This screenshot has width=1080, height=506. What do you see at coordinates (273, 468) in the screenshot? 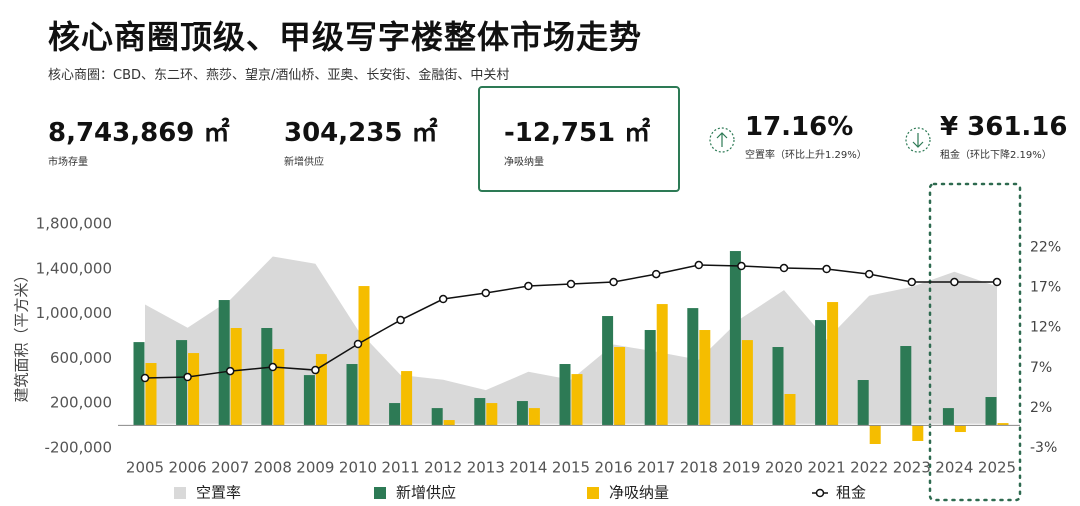
I see `x-tick-label: 2008` at bounding box center [273, 468].